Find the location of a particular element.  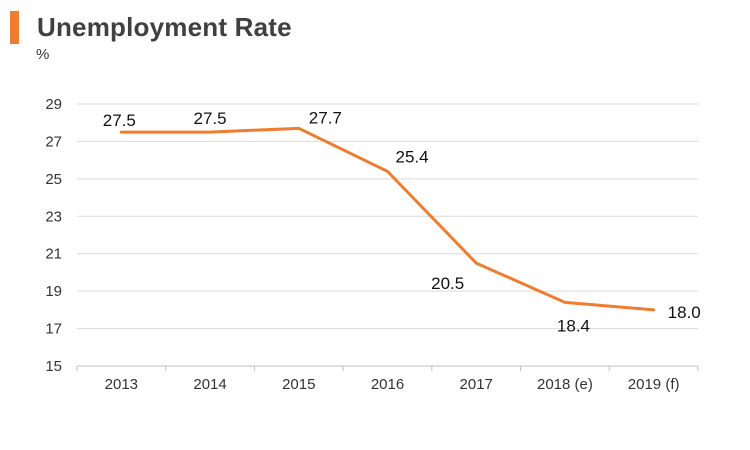

data-label: 27.7 is located at coordinates (325, 117).